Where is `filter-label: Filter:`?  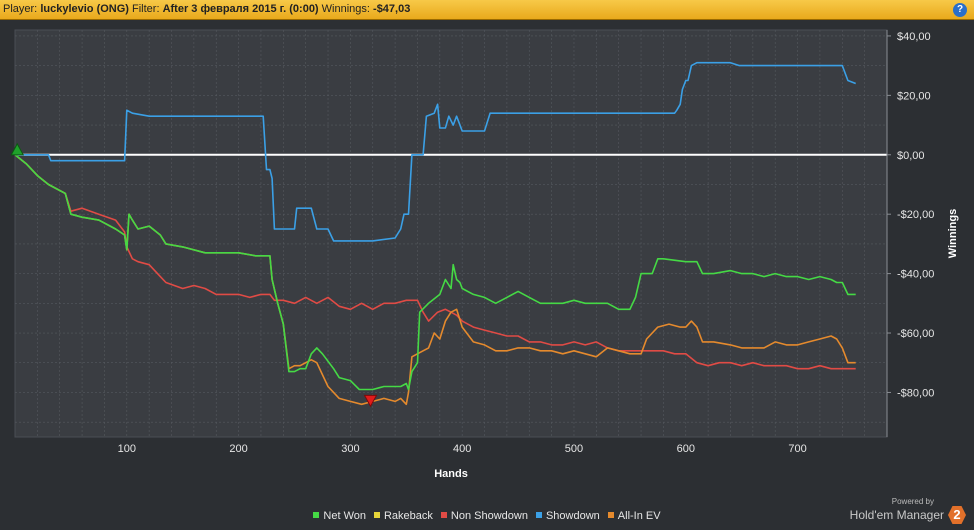
filter-label: Filter: is located at coordinates (146, 9).